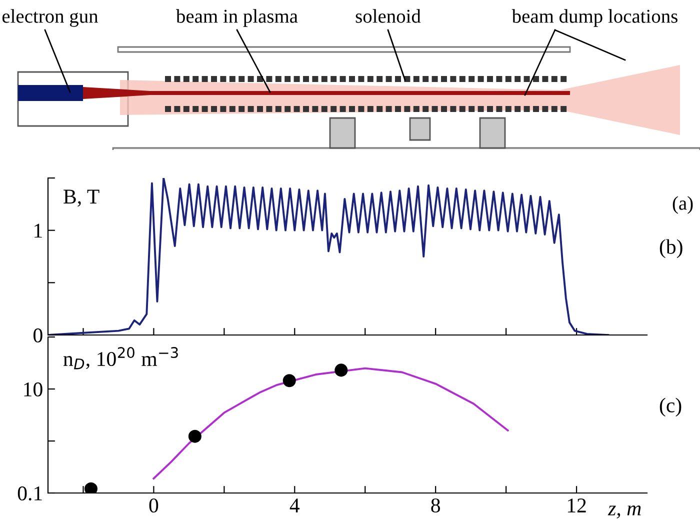  I want to click on line-series, so click(330, 423).